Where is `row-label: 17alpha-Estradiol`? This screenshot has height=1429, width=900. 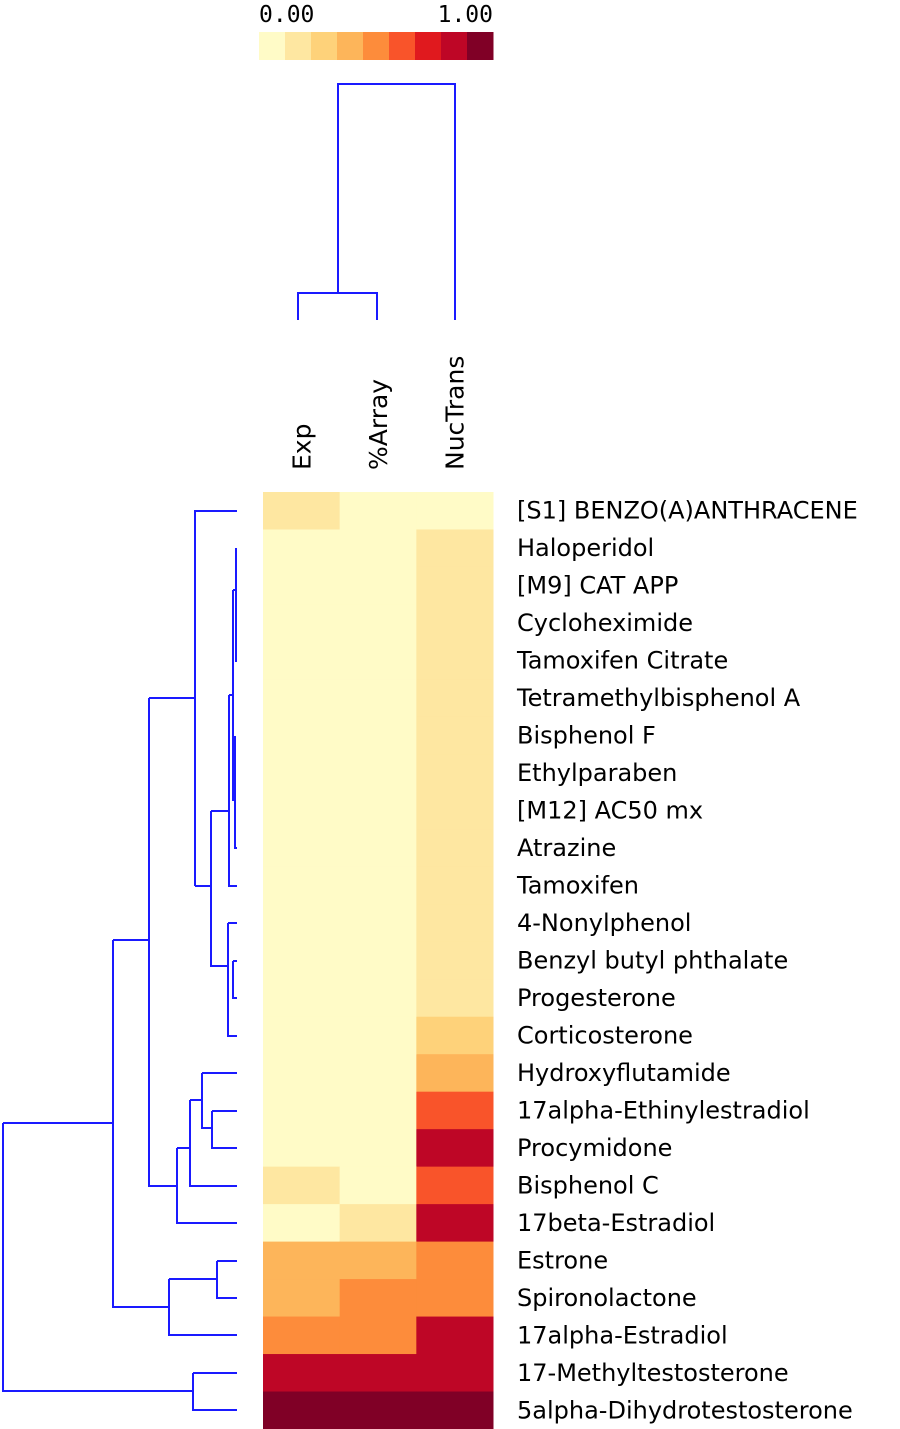
row-label: 17alpha-Estradiol is located at coordinates (622, 1335).